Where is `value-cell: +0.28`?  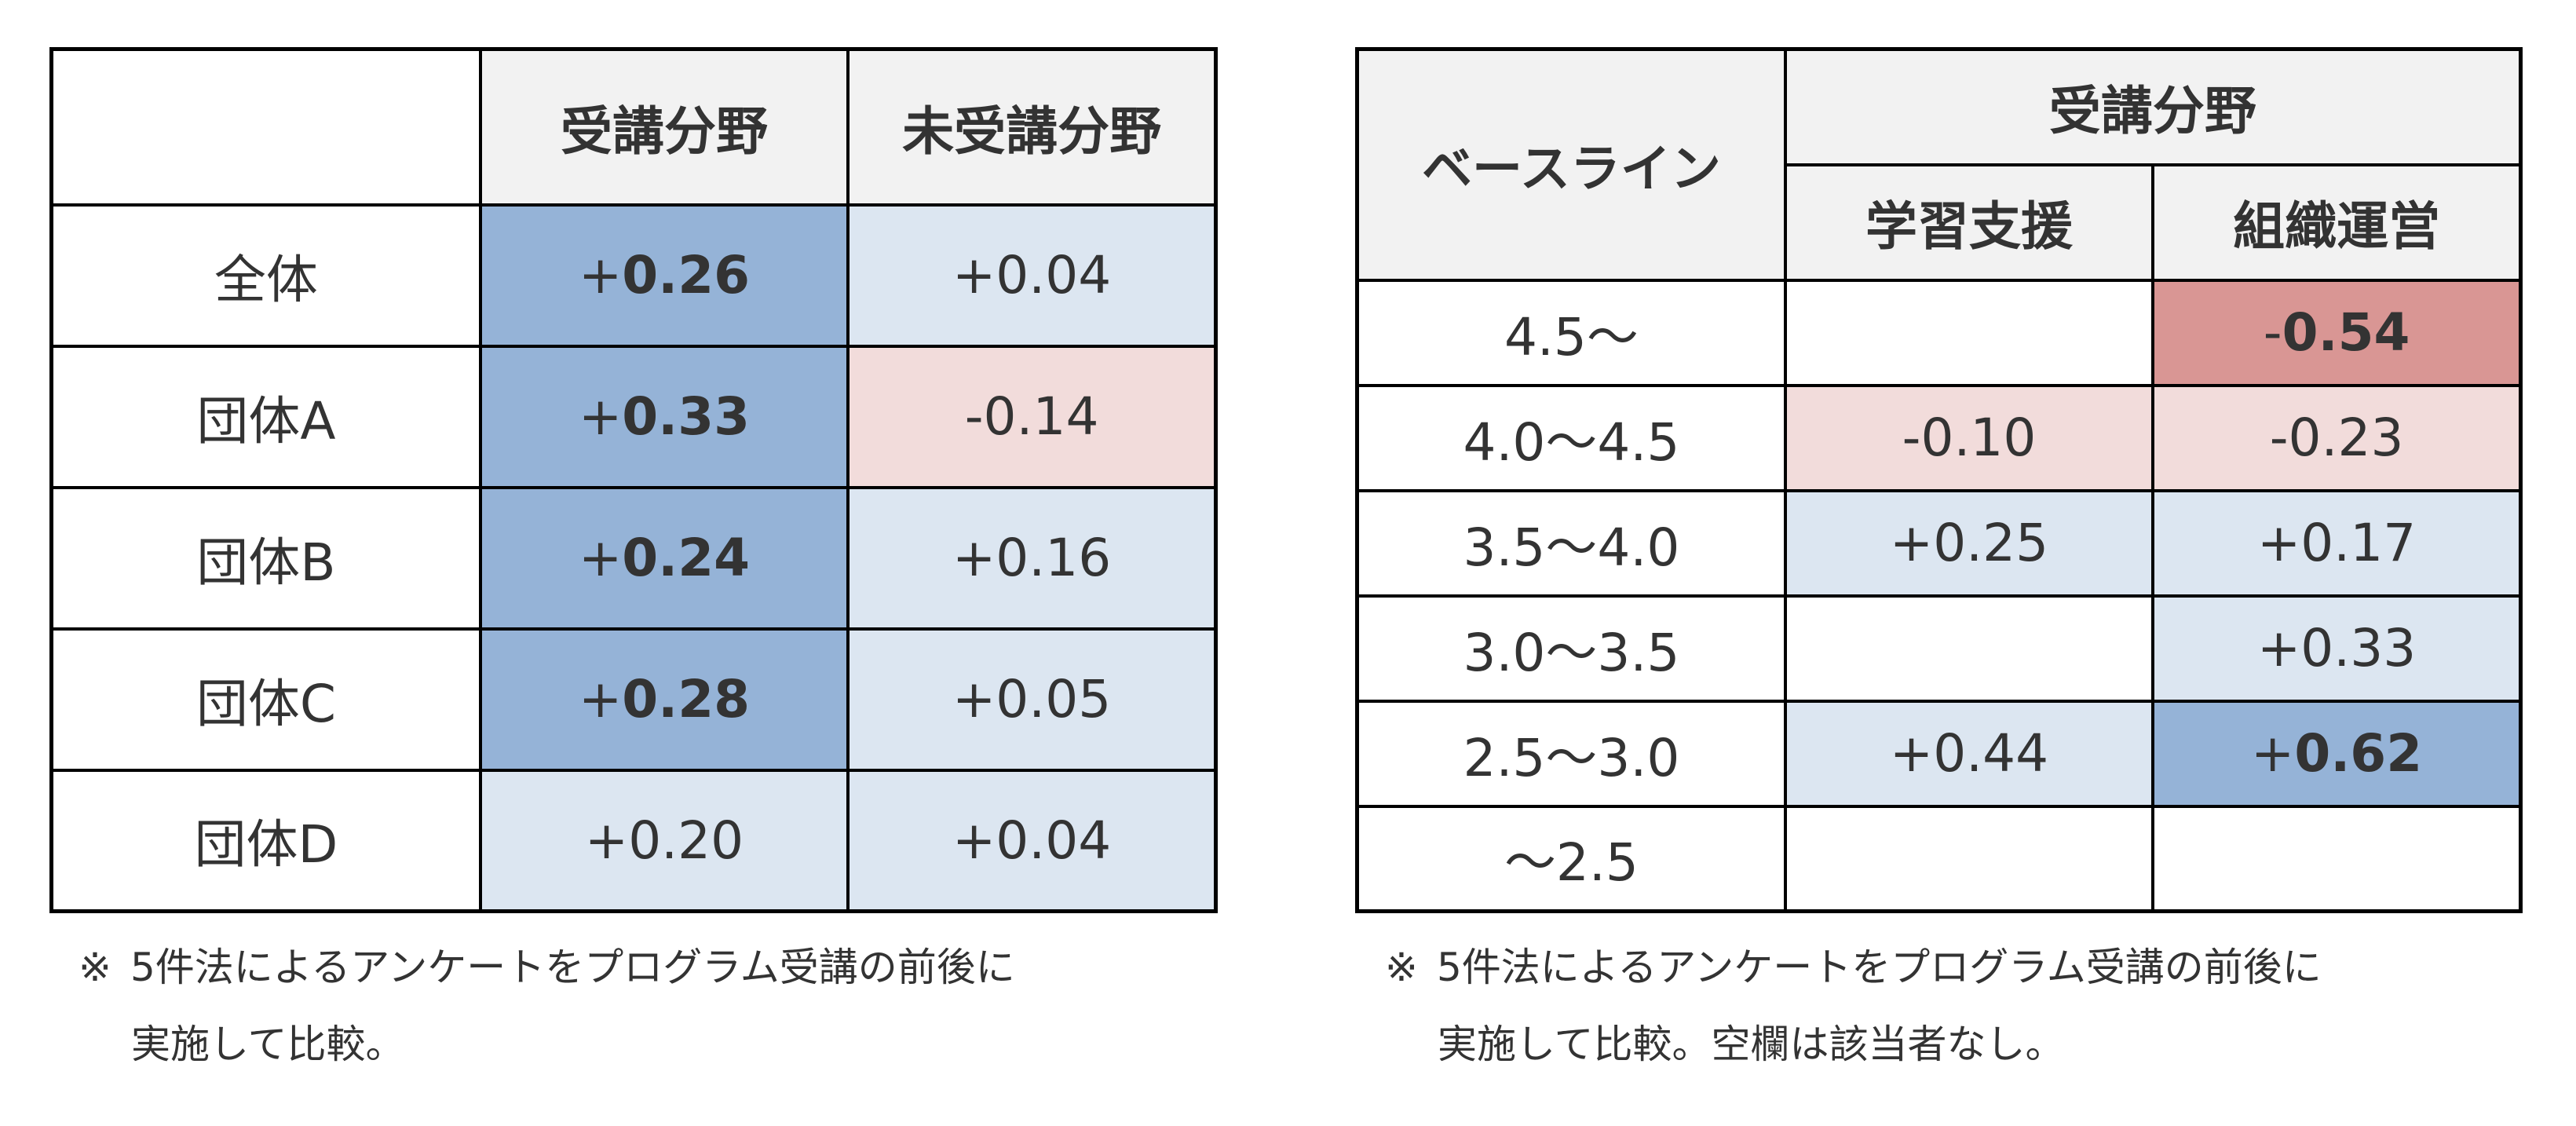
value-cell: +0.28 is located at coordinates (664, 700).